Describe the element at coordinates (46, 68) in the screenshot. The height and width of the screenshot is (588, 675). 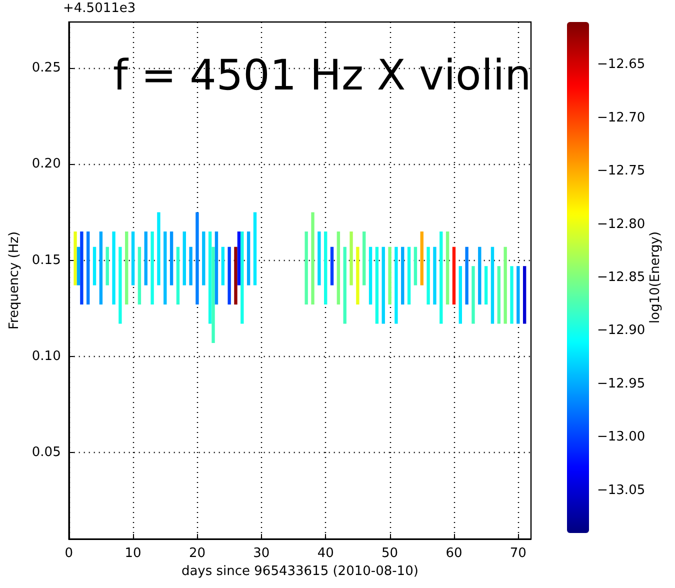
I see `y-tick-label: 0.25` at that location.